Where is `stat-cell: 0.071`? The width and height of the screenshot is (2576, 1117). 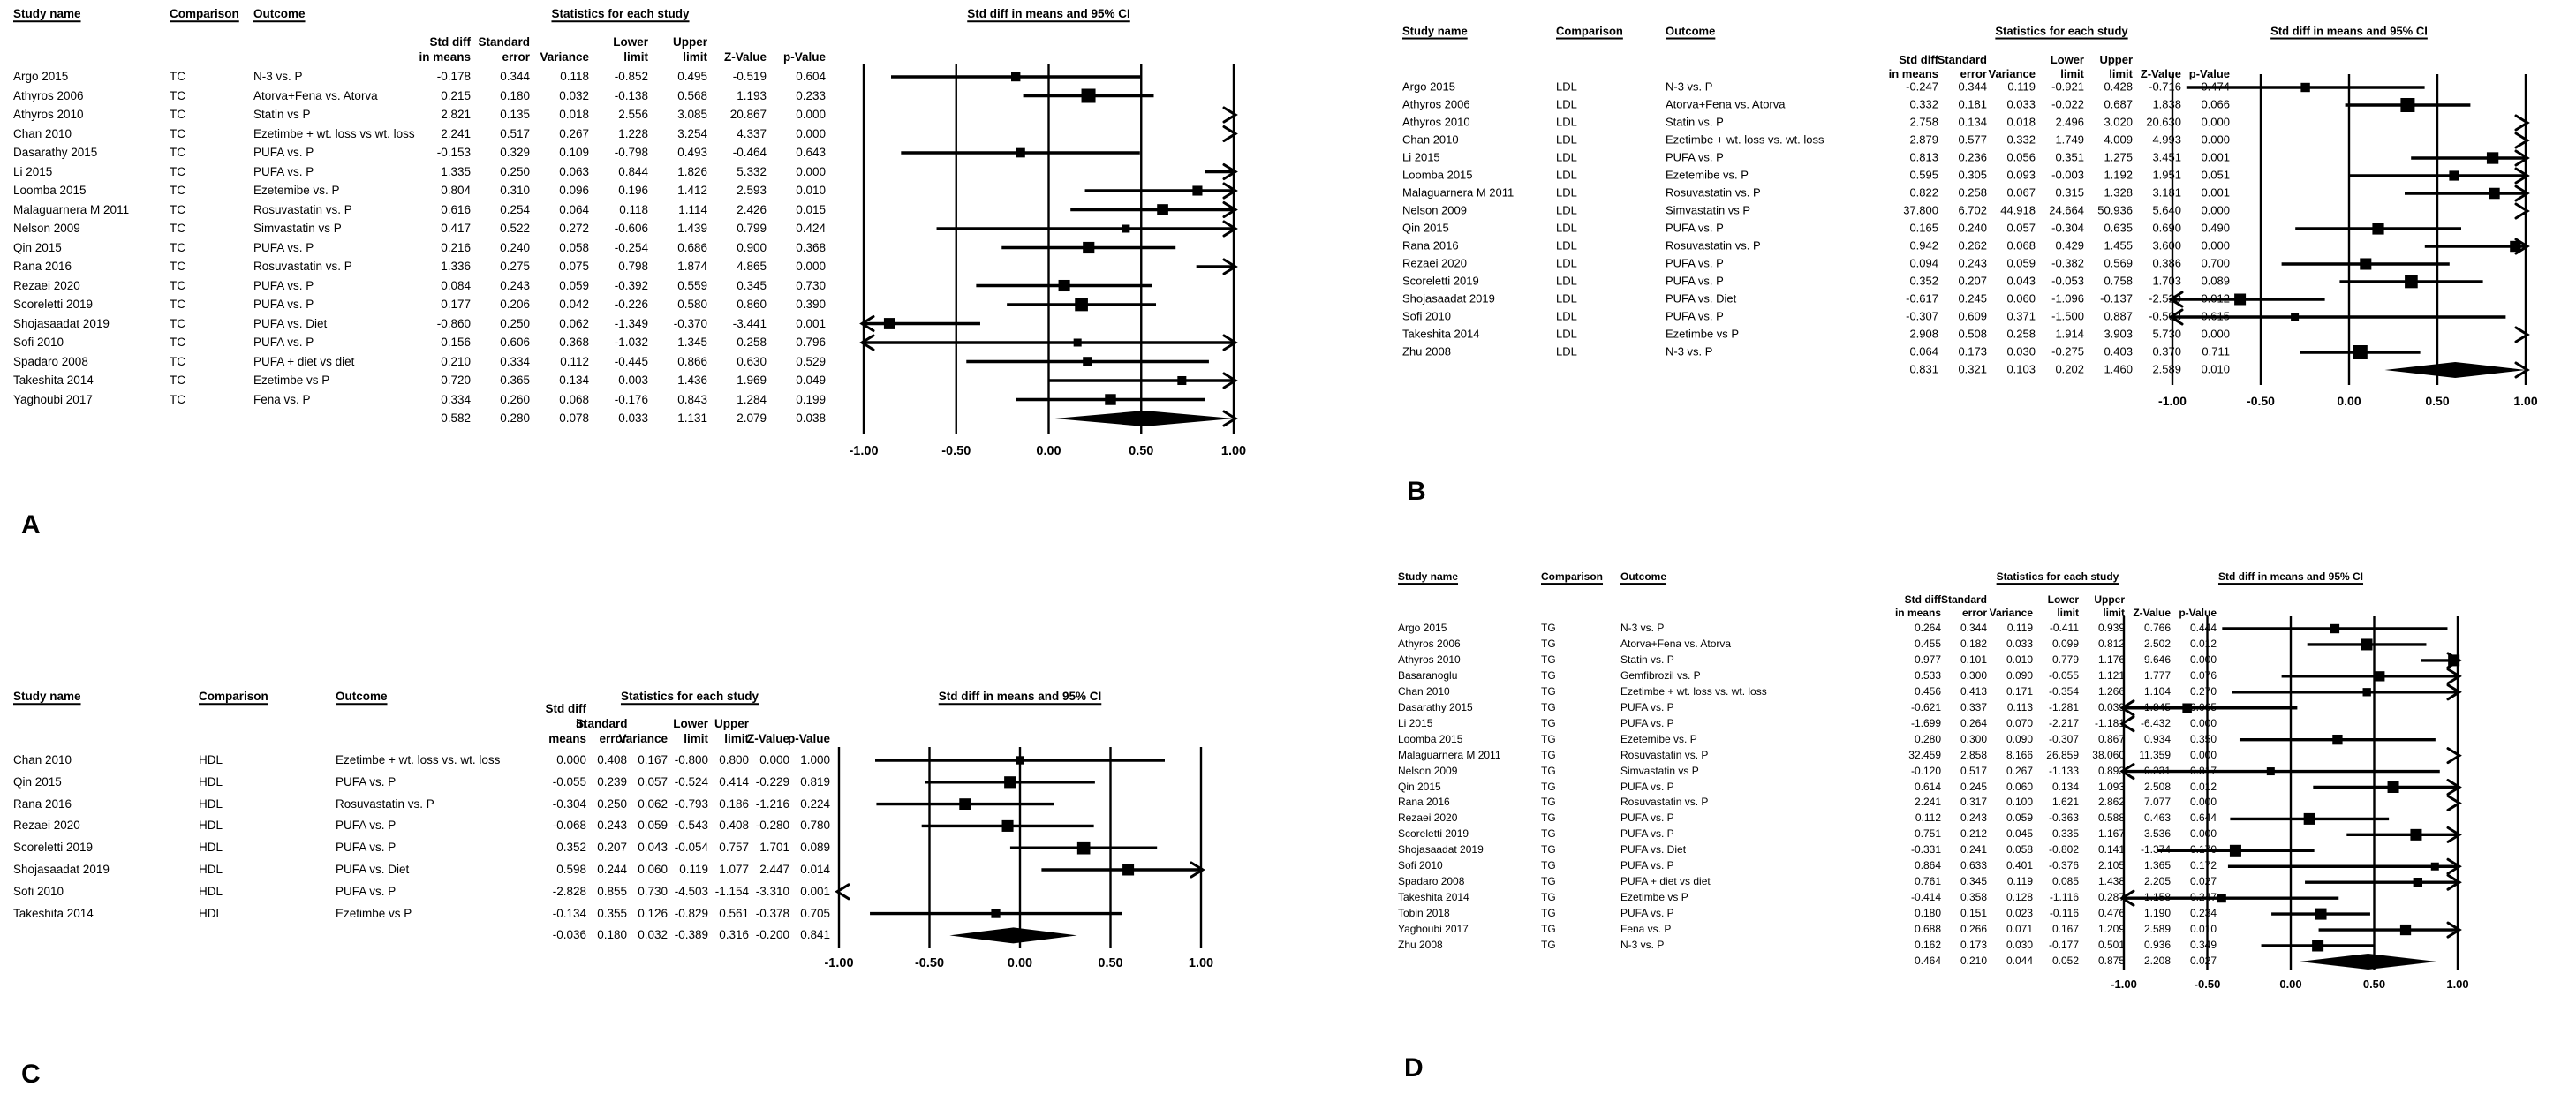
stat-cell: 0.071 is located at coordinates (2019, 929).